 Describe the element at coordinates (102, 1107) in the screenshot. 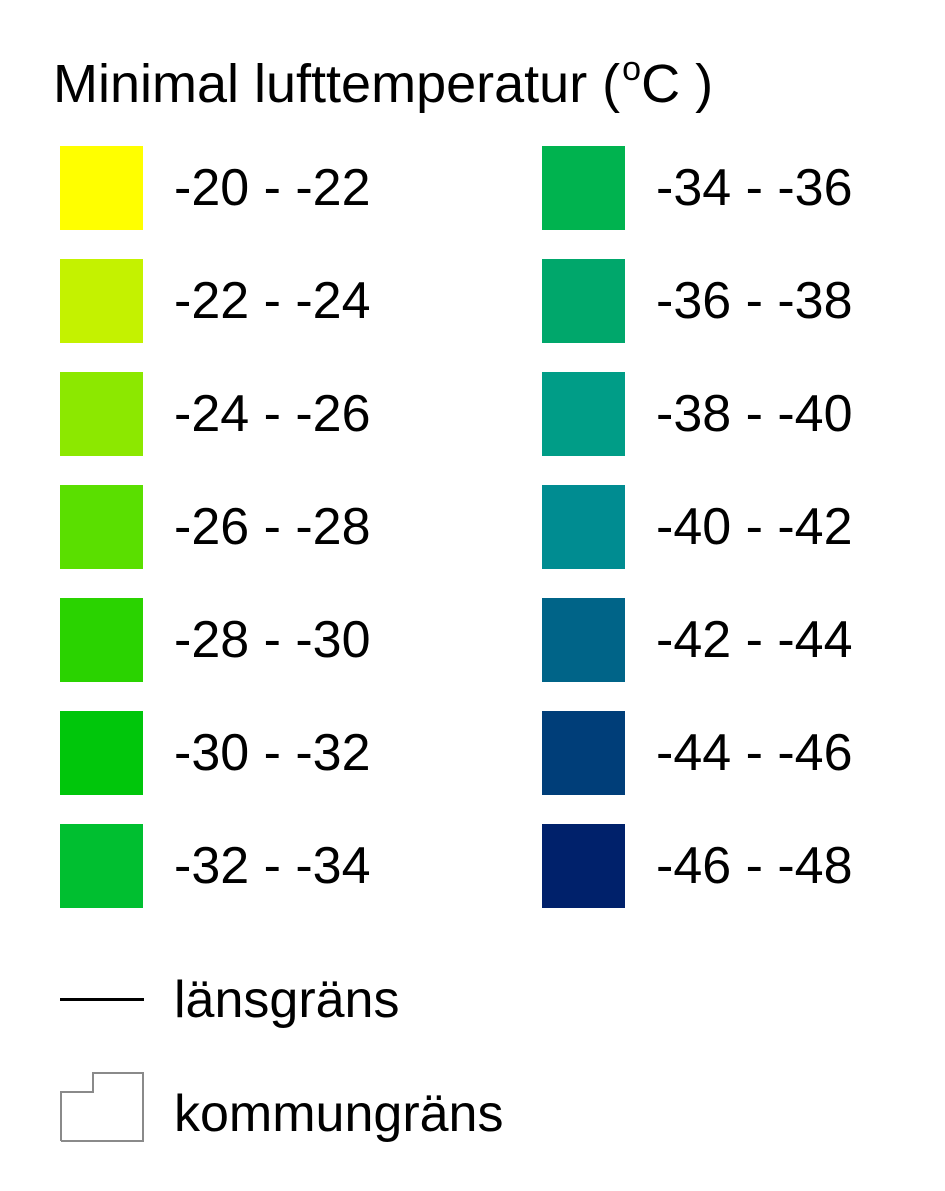

I see `municipality-boundary-polygon-icon` at that location.